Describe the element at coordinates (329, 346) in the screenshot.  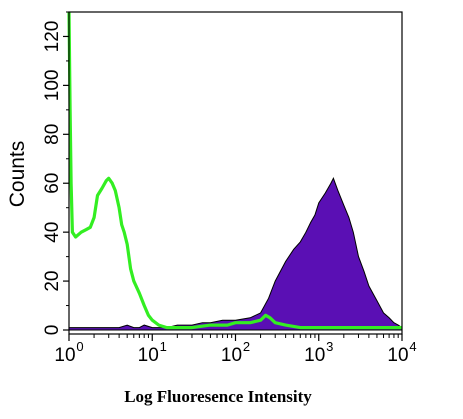
I see `x-tick-exponent: 3` at that location.